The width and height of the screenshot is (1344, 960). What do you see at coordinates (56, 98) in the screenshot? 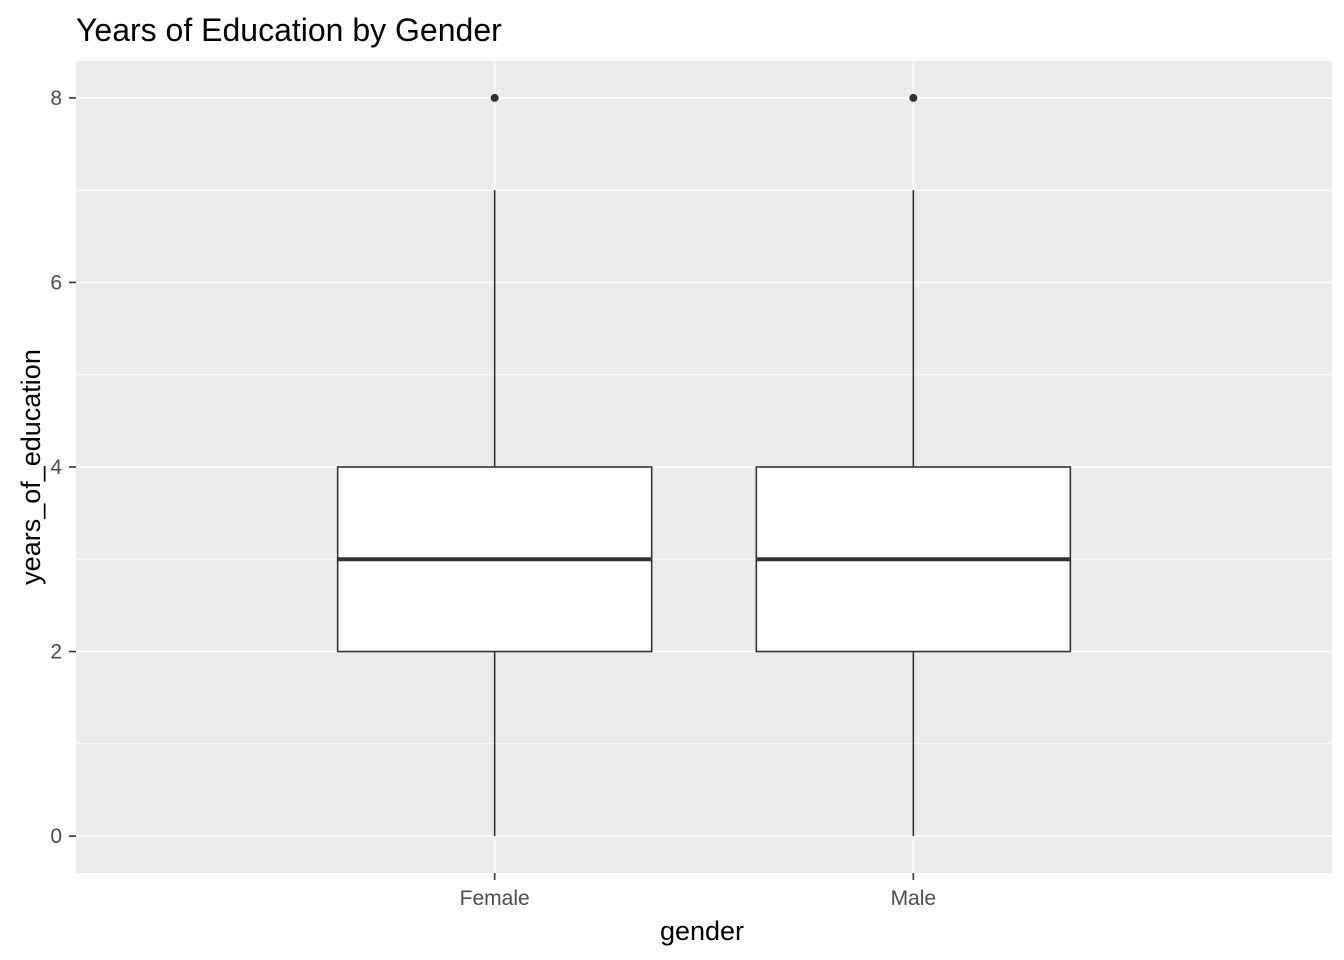
I see `y-tick-label: 8` at bounding box center [56, 98].